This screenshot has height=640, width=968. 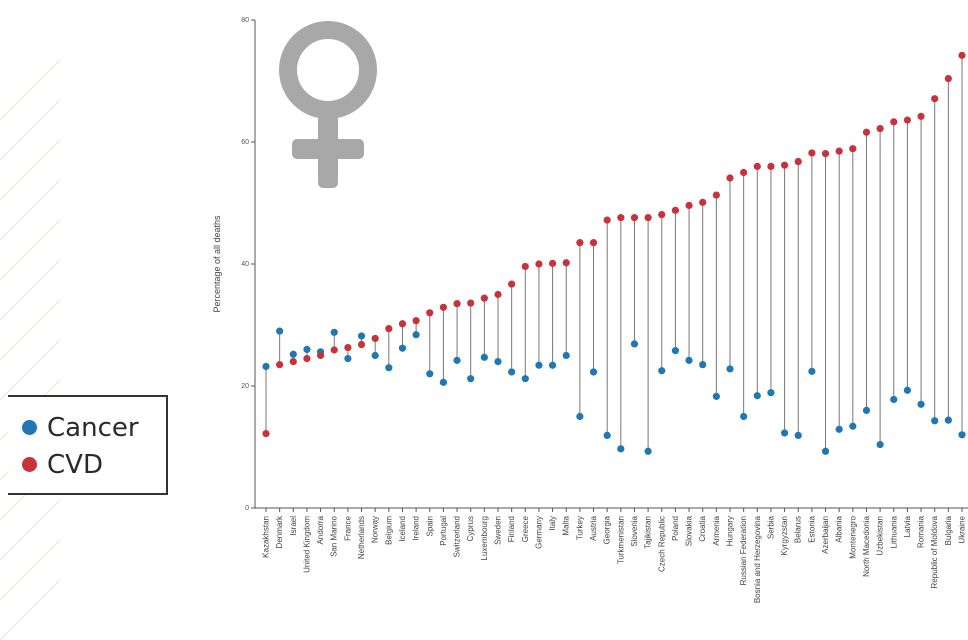 What do you see at coordinates (416, 528) in the screenshot?
I see `category-label: Ireland` at bounding box center [416, 528].